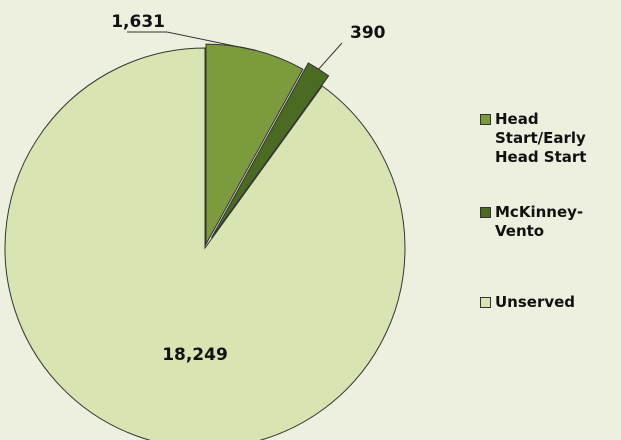 The width and height of the screenshot is (621, 440). I want to click on data-label: 390, so click(368, 33).